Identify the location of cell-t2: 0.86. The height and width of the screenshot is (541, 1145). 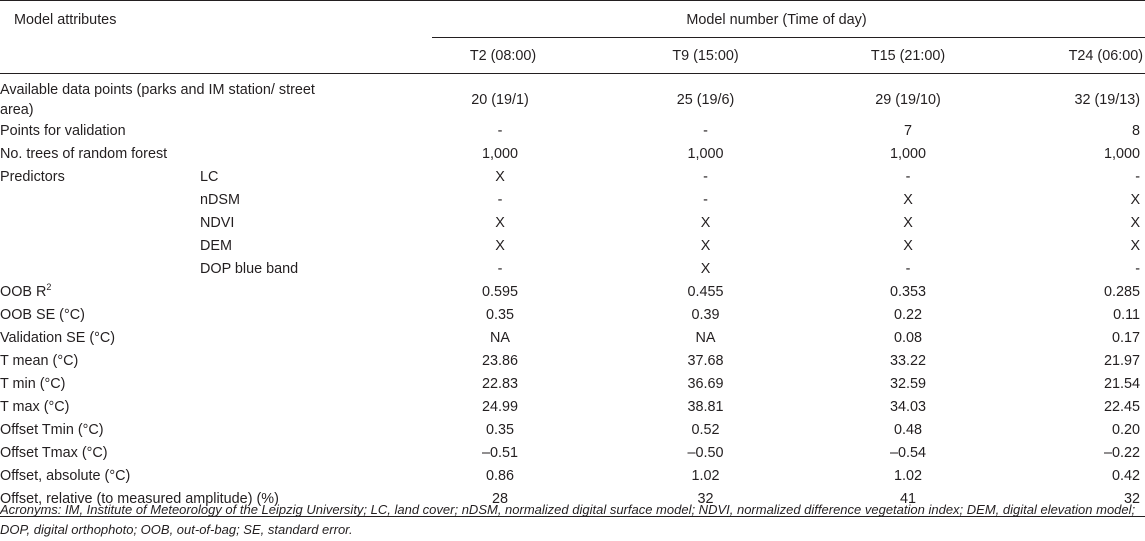
(500, 476).